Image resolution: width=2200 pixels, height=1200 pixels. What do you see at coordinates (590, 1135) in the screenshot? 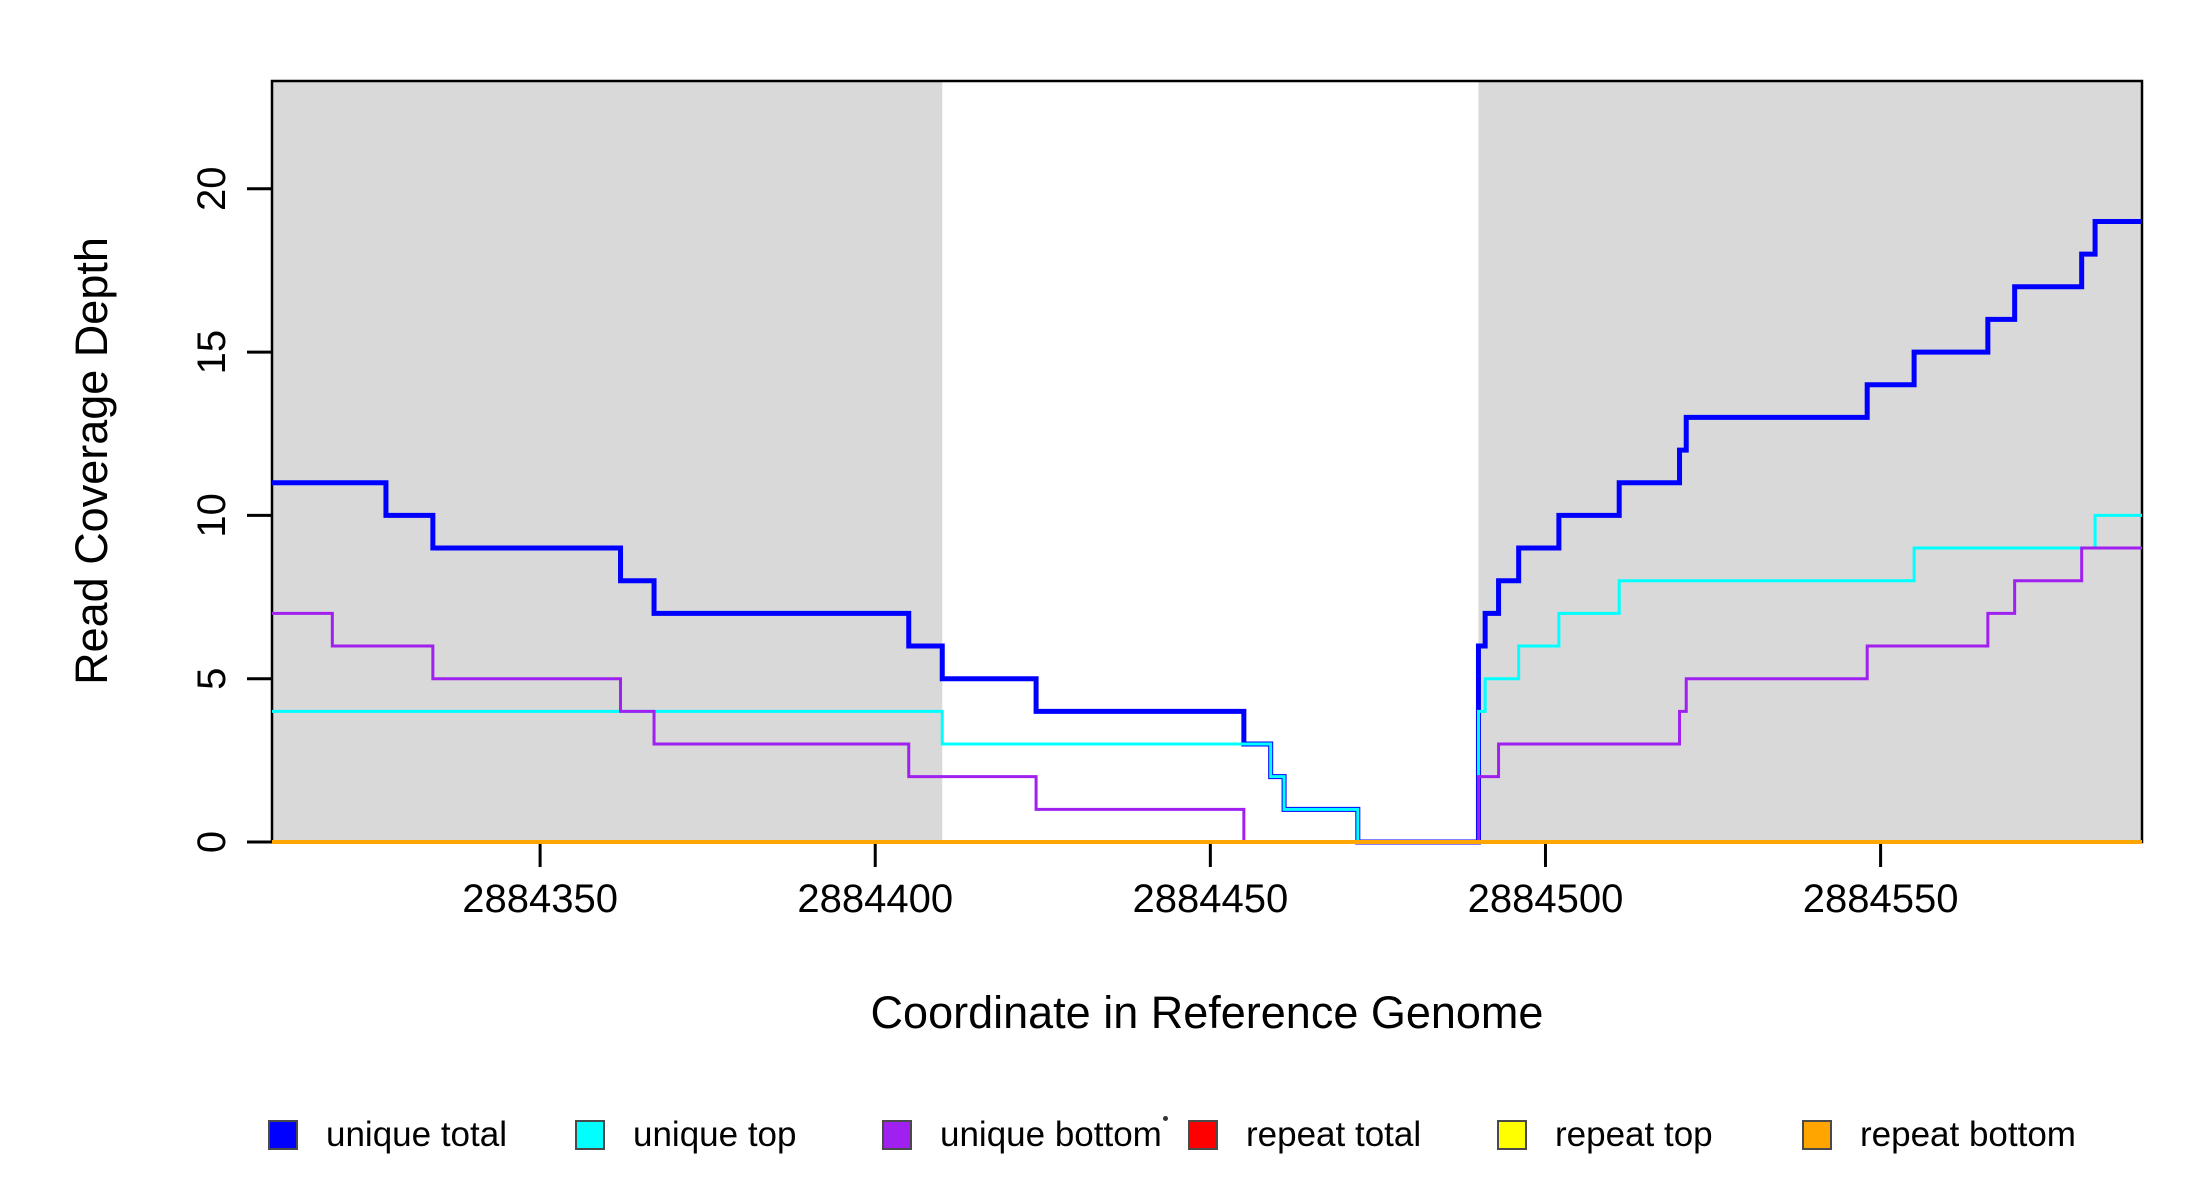
I see `unique-top-swatch-icon` at bounding box center [590, 1135].